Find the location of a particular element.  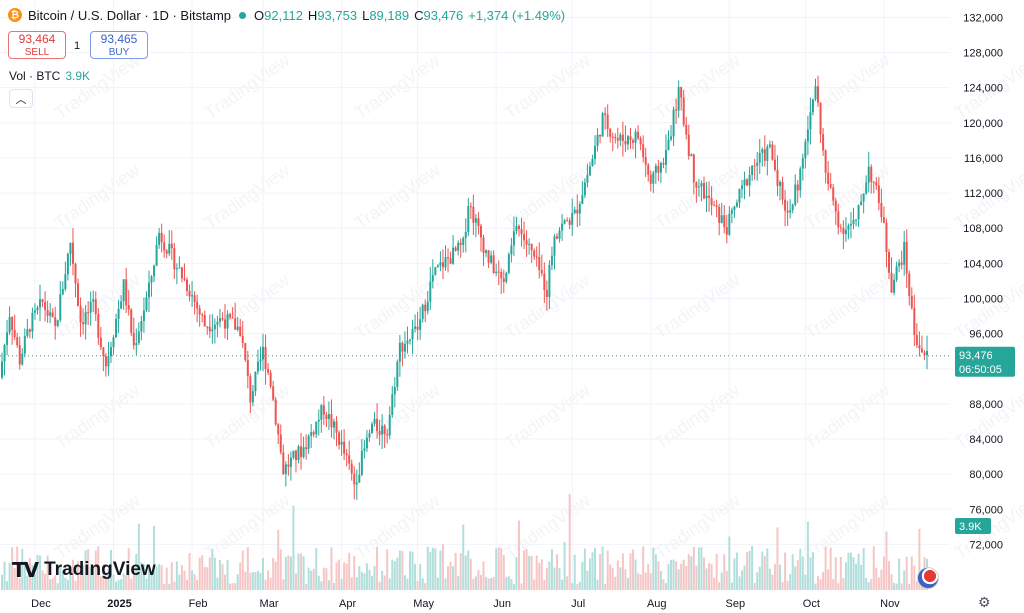

last-price-tag is located at coordinates (985, 361).